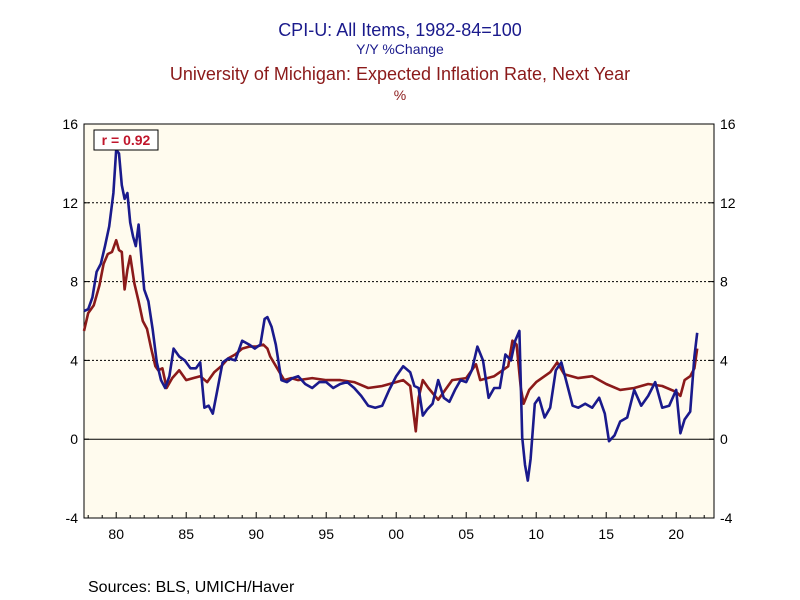  What do you see at coordinates (400, 95) in the screenshot?
I see `chart-title-line4: %` at bounding box center [400, 95].